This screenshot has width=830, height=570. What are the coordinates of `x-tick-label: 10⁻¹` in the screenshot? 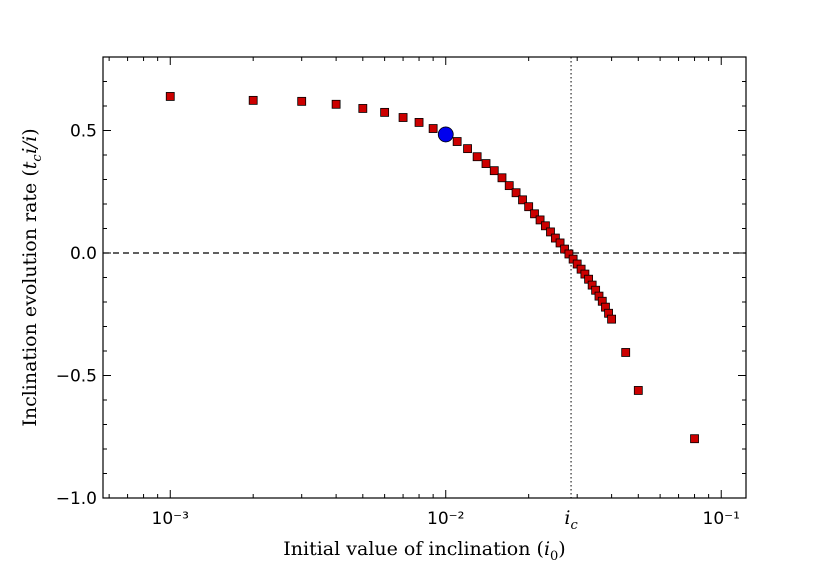 It's located at (721, 519).